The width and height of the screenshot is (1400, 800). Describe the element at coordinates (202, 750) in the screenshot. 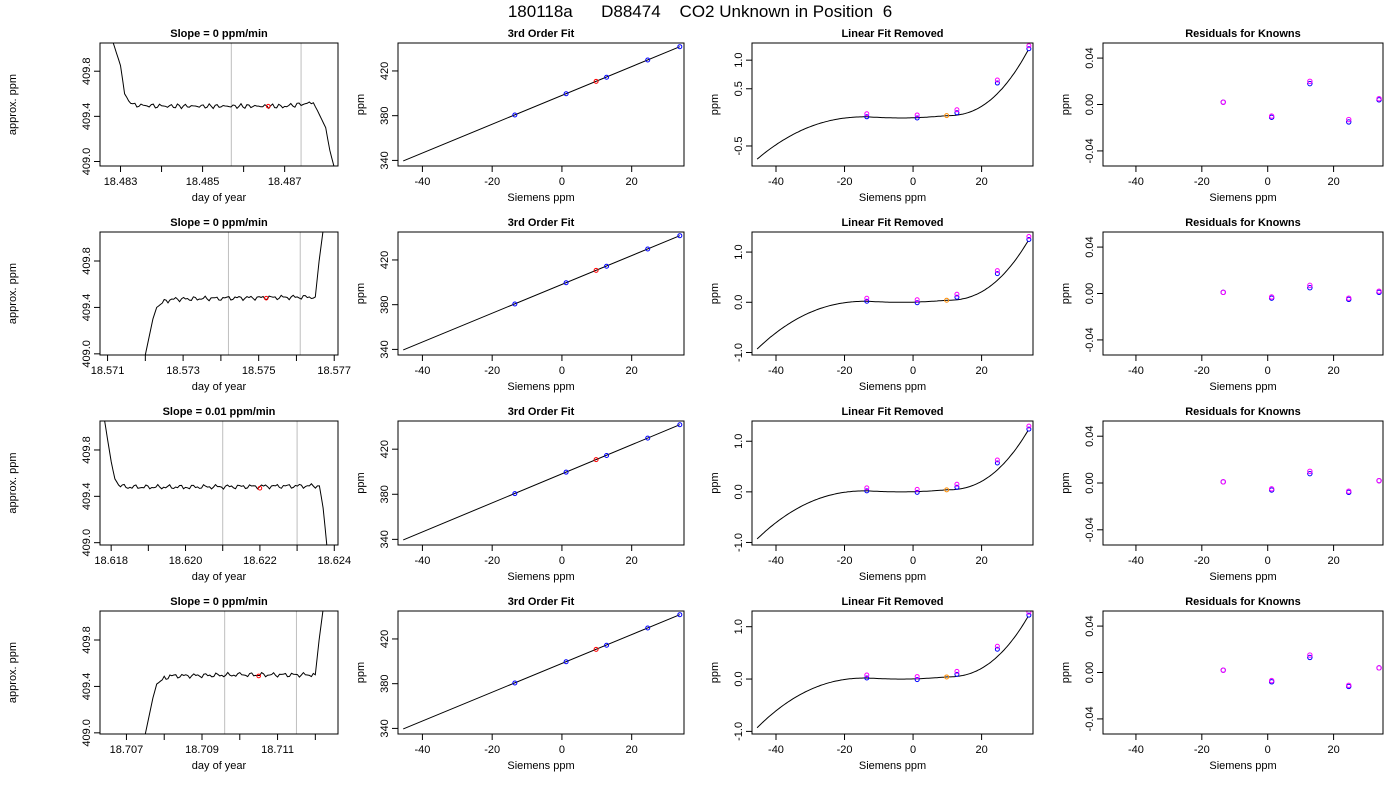

I see `x-tick-label: 18.709` at that location.